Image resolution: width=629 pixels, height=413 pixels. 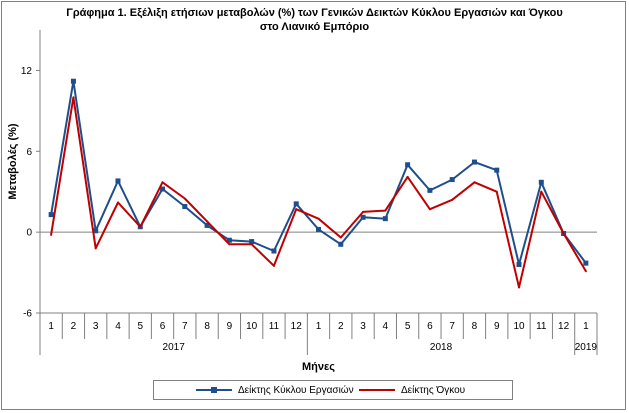 What do you see at coordinates (29, 233) in the screenshot?
I see `y-tick-label: 0` at bounding box center [29, 233].